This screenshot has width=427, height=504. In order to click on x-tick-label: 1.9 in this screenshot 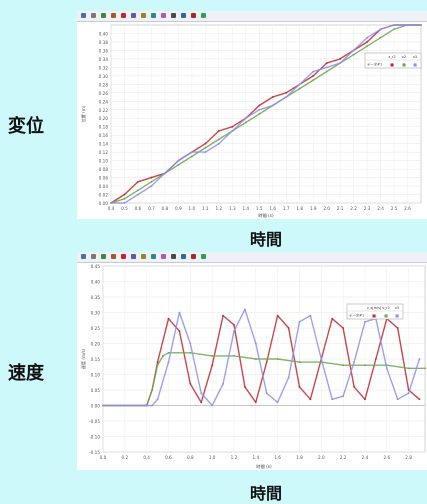, I will do `click(313, 208)`.